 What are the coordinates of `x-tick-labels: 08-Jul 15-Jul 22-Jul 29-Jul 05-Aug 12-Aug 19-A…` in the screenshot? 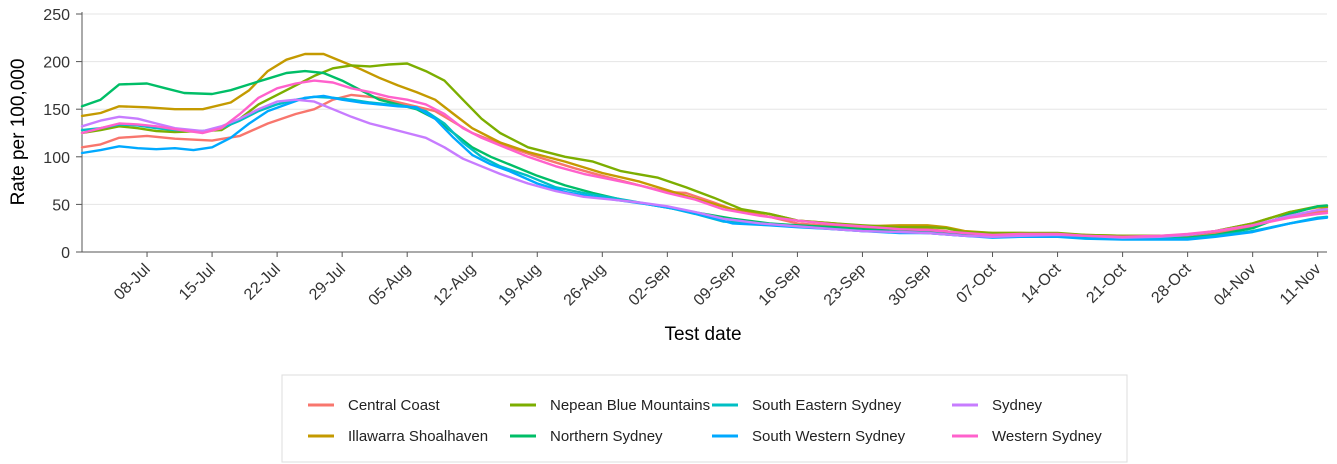 It's located at (718, 284).